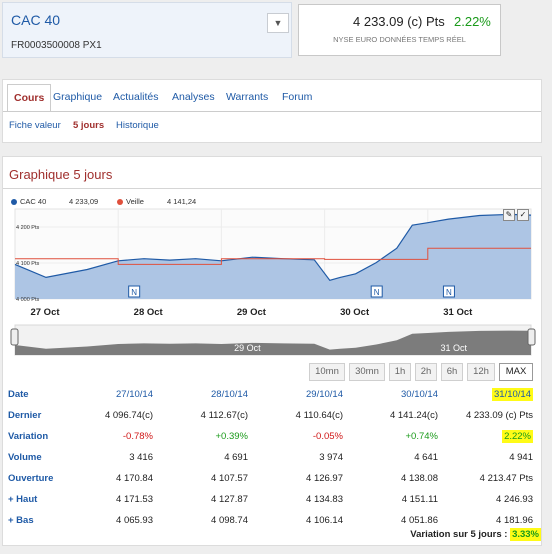 This screenshot has height=554, width=552. I want to click on data-source: NYSE EURO DONNÉES TEMPS RÉEL, so click(399, 39).